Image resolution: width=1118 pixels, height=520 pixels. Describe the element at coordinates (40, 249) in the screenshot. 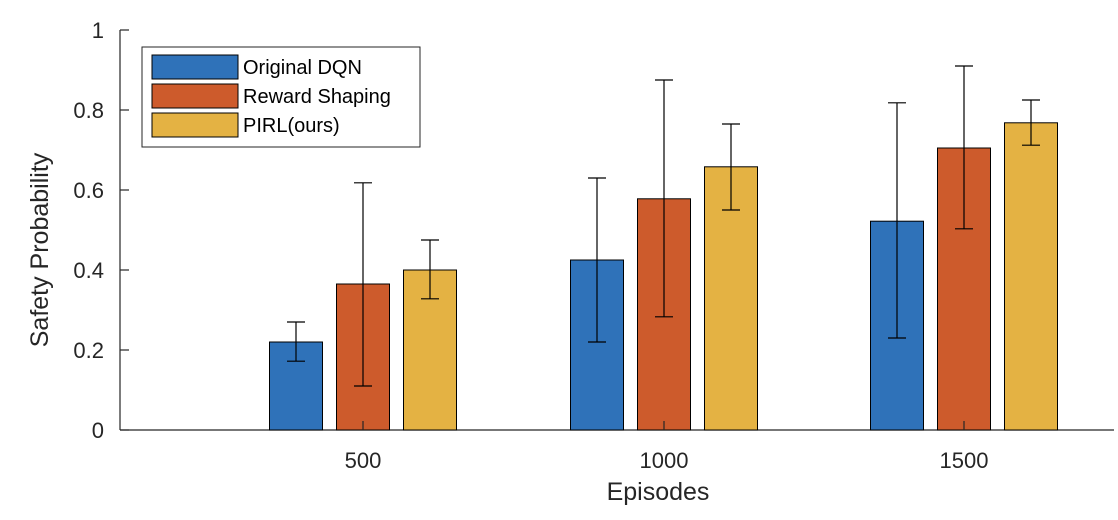

I see `y-axis-title: Safety Probability` at that location.